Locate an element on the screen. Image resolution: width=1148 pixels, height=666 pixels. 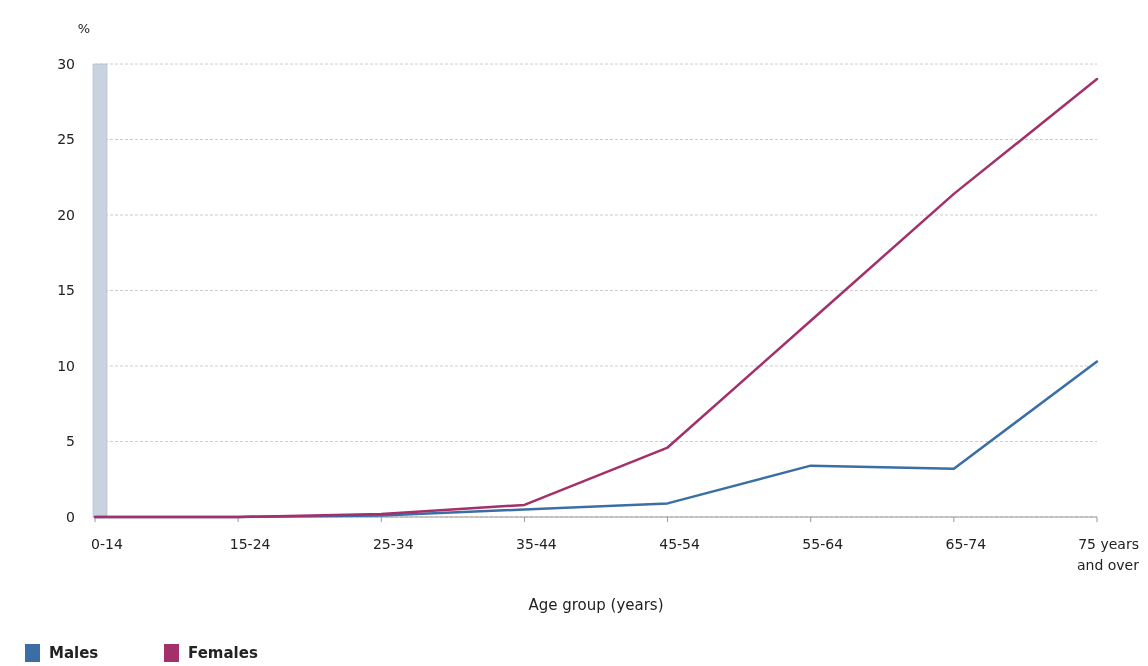
x-axis-title: Age group (years) is located at coordinates (596, 605).